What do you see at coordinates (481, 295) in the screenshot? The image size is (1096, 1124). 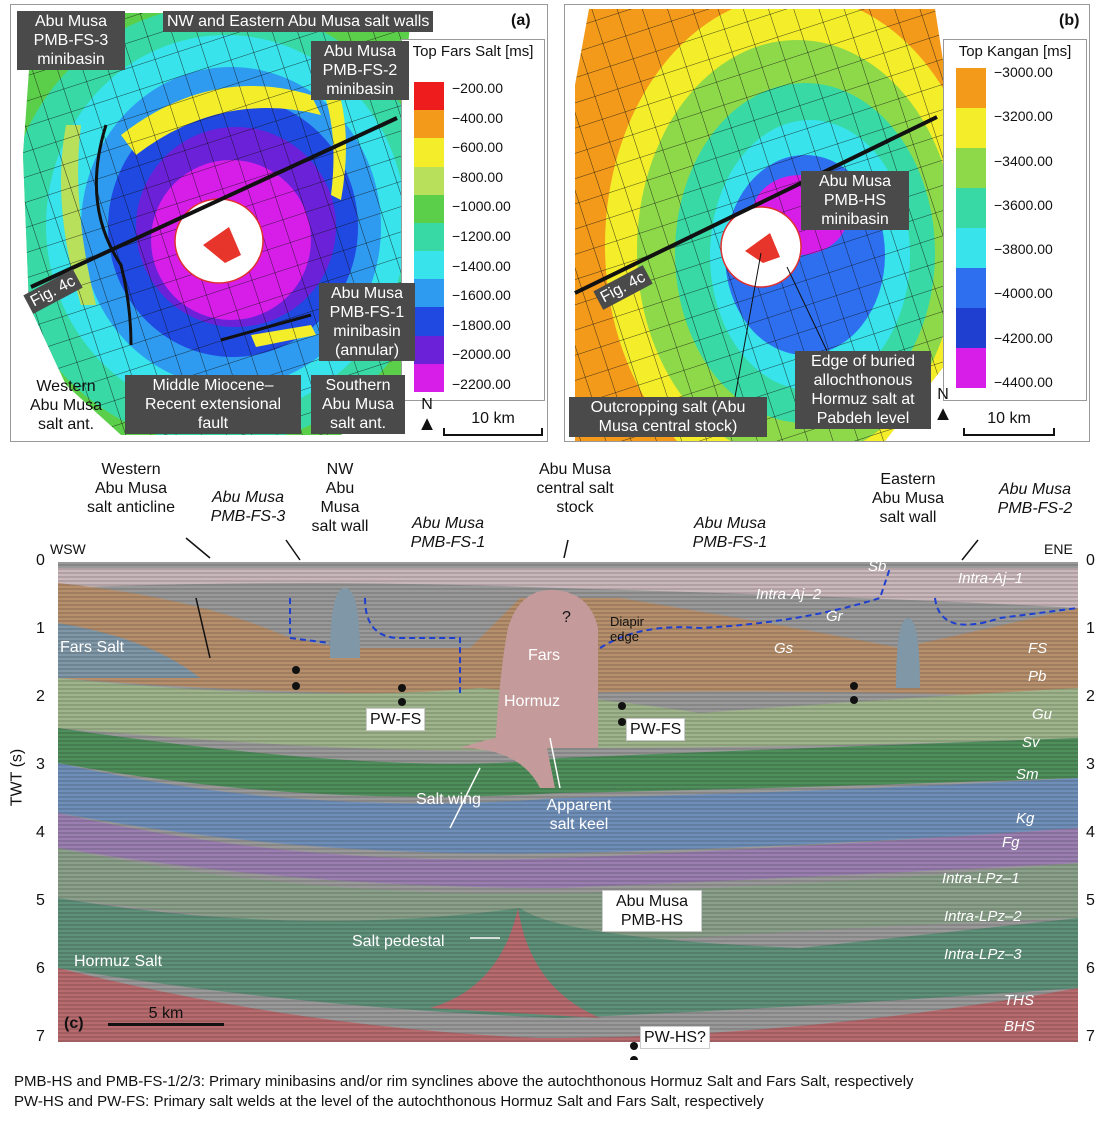 I see `legend-value: −1600.00` at bounding box center [481, 295].